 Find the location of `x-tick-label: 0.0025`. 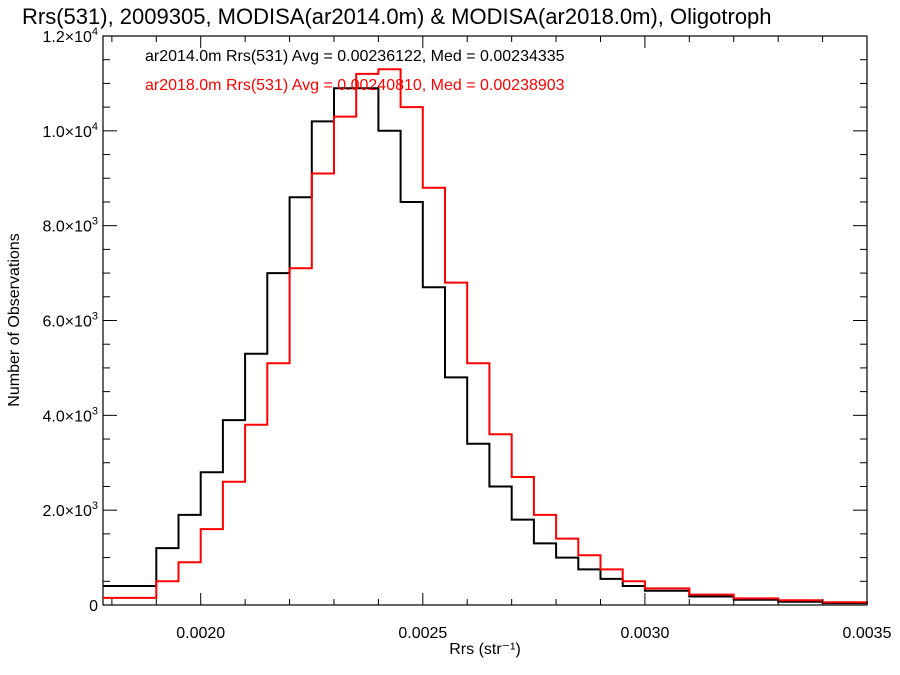

x-tick-label: 0.0025 is located at coordinates (422, 633).